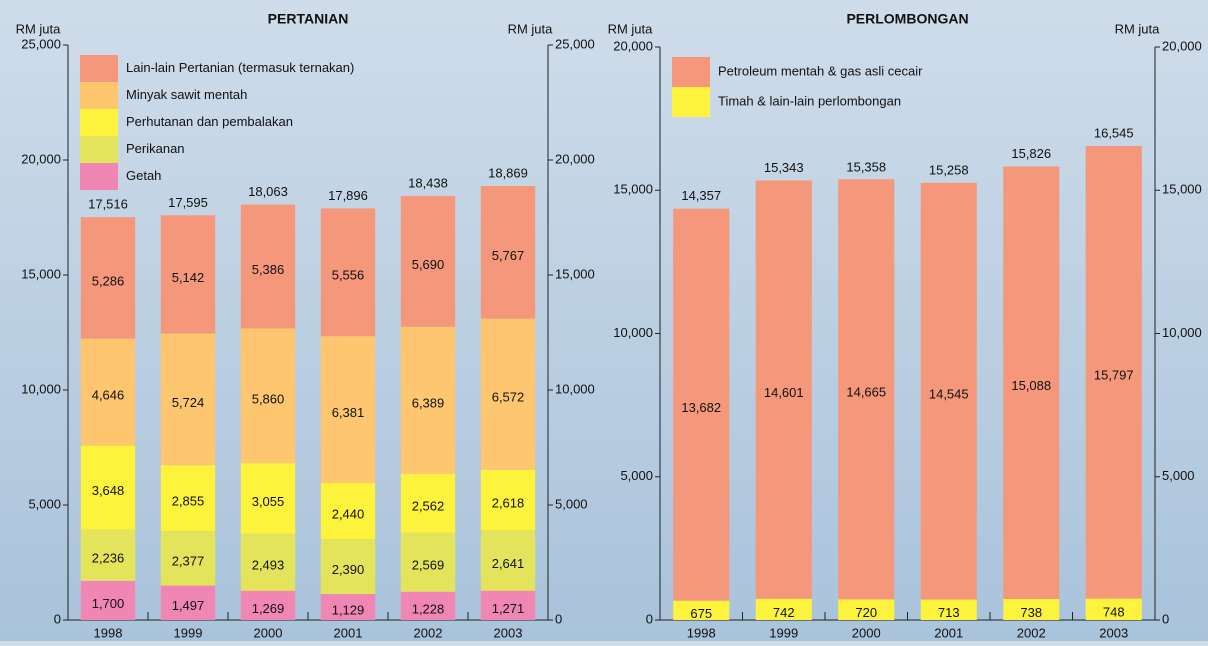 This screenshot has height=646, width=1208. I want to click on value-label: 2,493, so click(268, 565).